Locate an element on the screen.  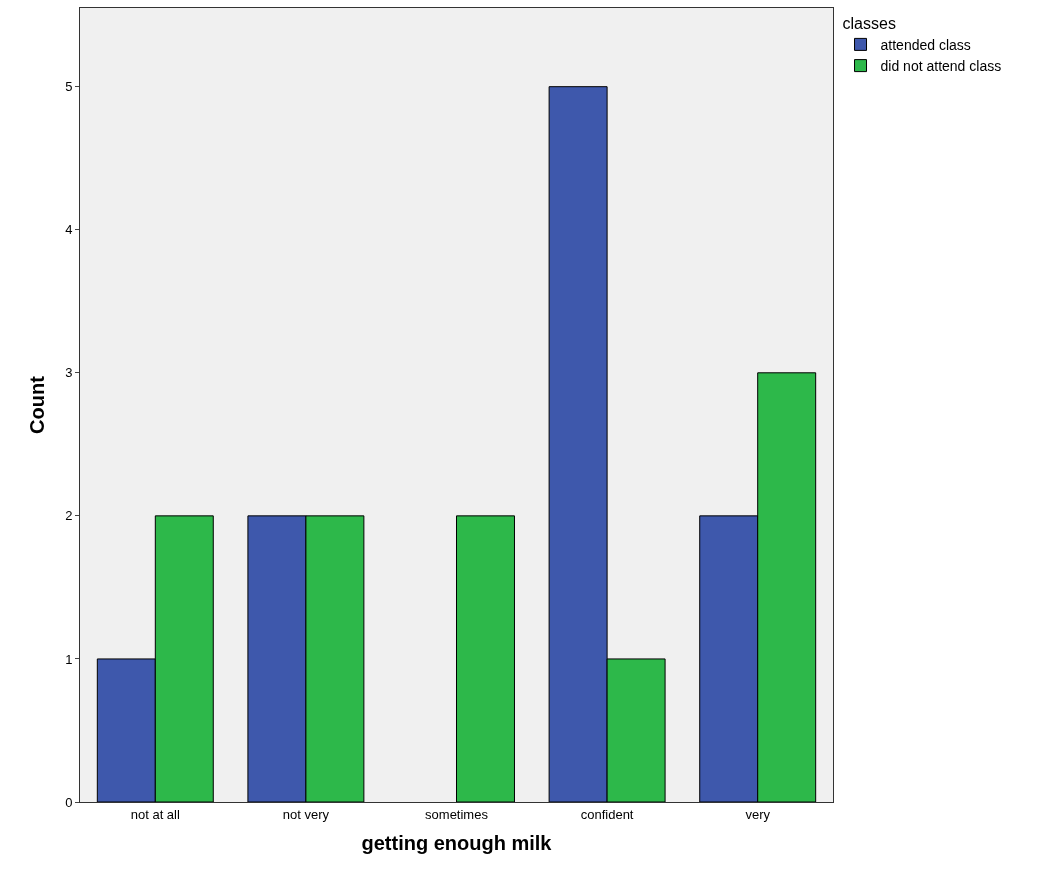
bar is located at coordinates (485, 658).